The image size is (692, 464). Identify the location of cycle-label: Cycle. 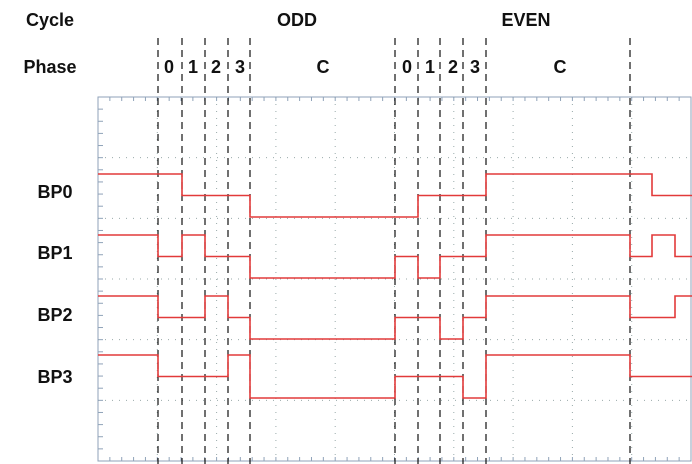
(50, 20).